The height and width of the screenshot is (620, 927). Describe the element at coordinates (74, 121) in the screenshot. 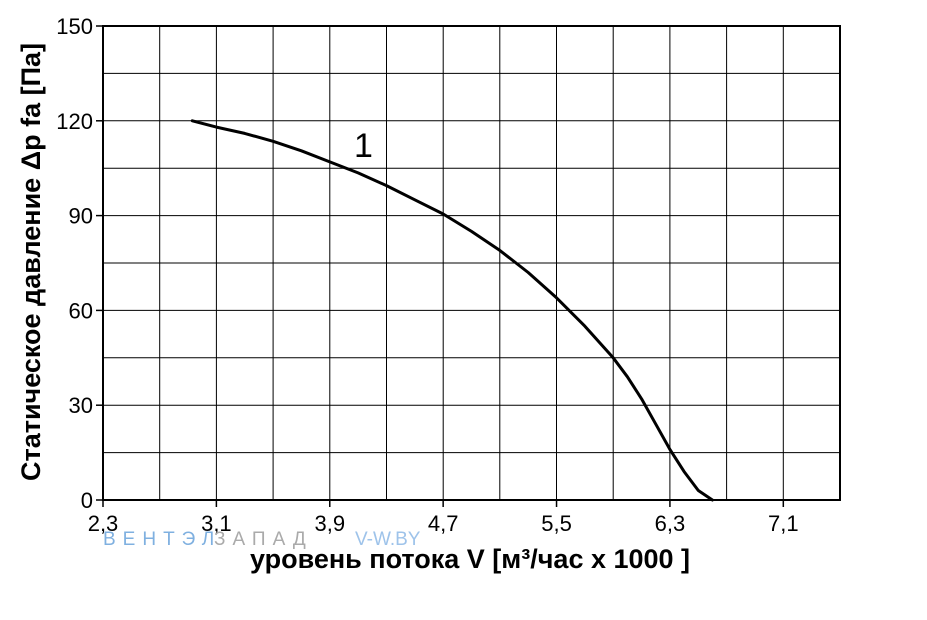

I see `y-tick-label: 120` at that location.